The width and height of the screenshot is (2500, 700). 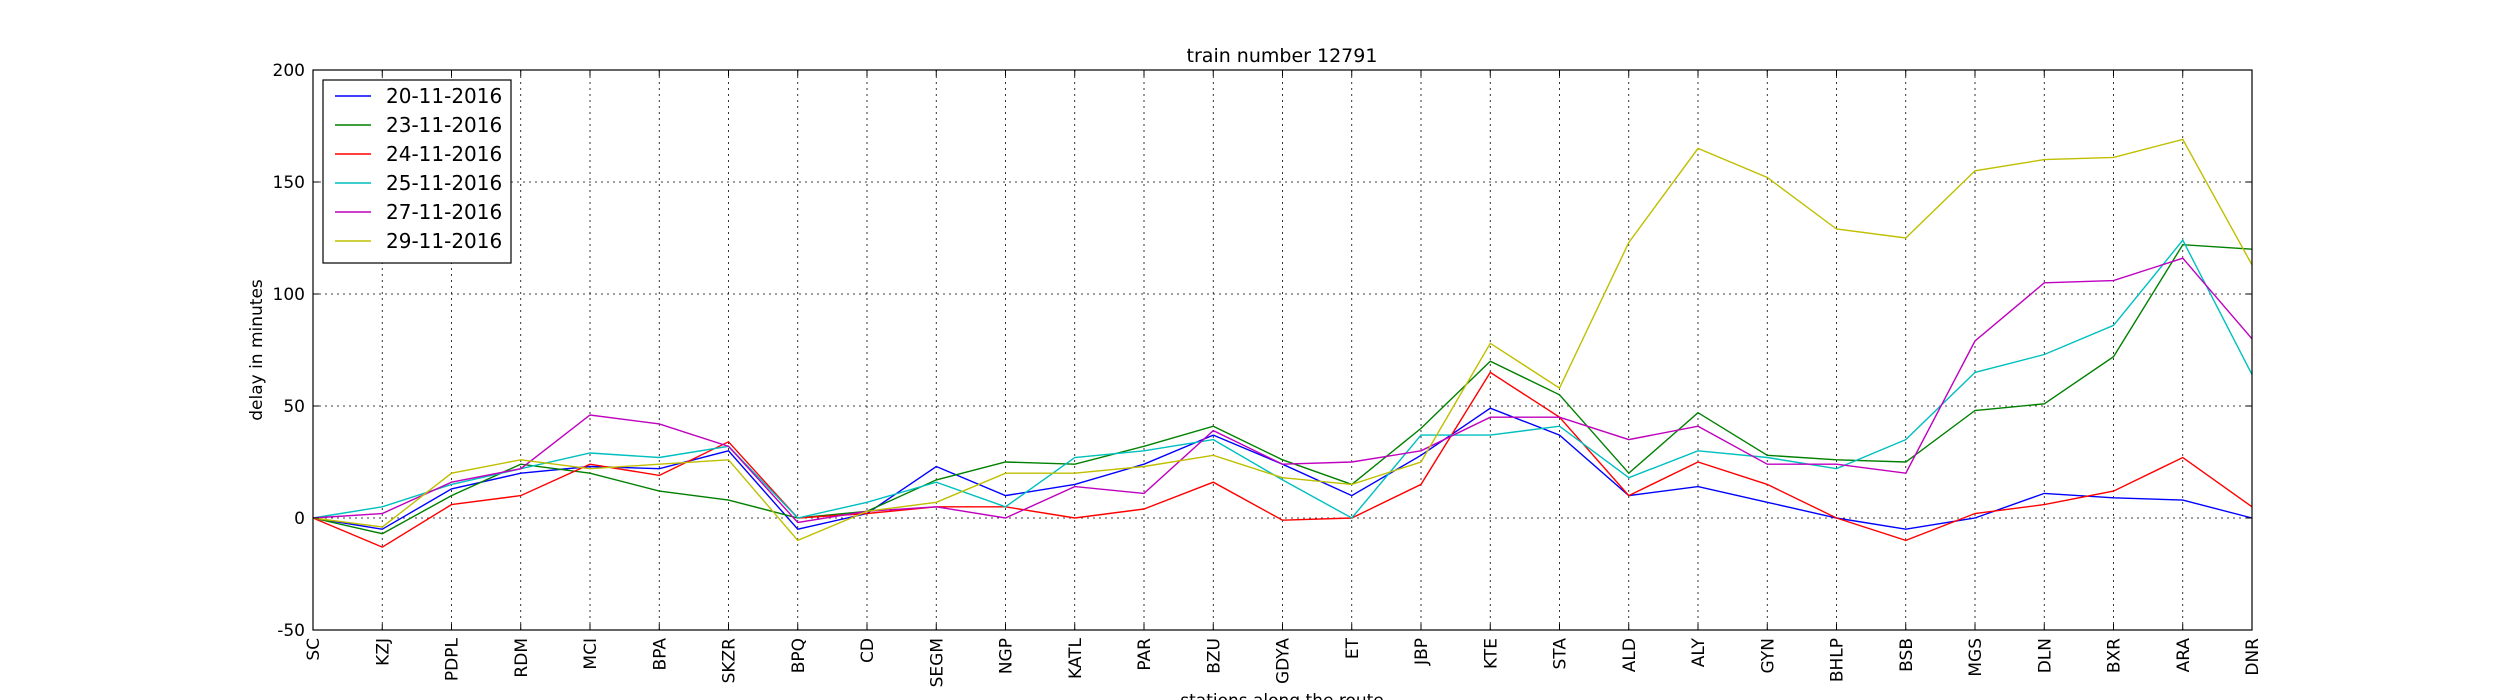 What do you see at coordinates (522, 658) in the screenshot?
I see `x-tick-label: RDM` at bounding box center [522, 658].